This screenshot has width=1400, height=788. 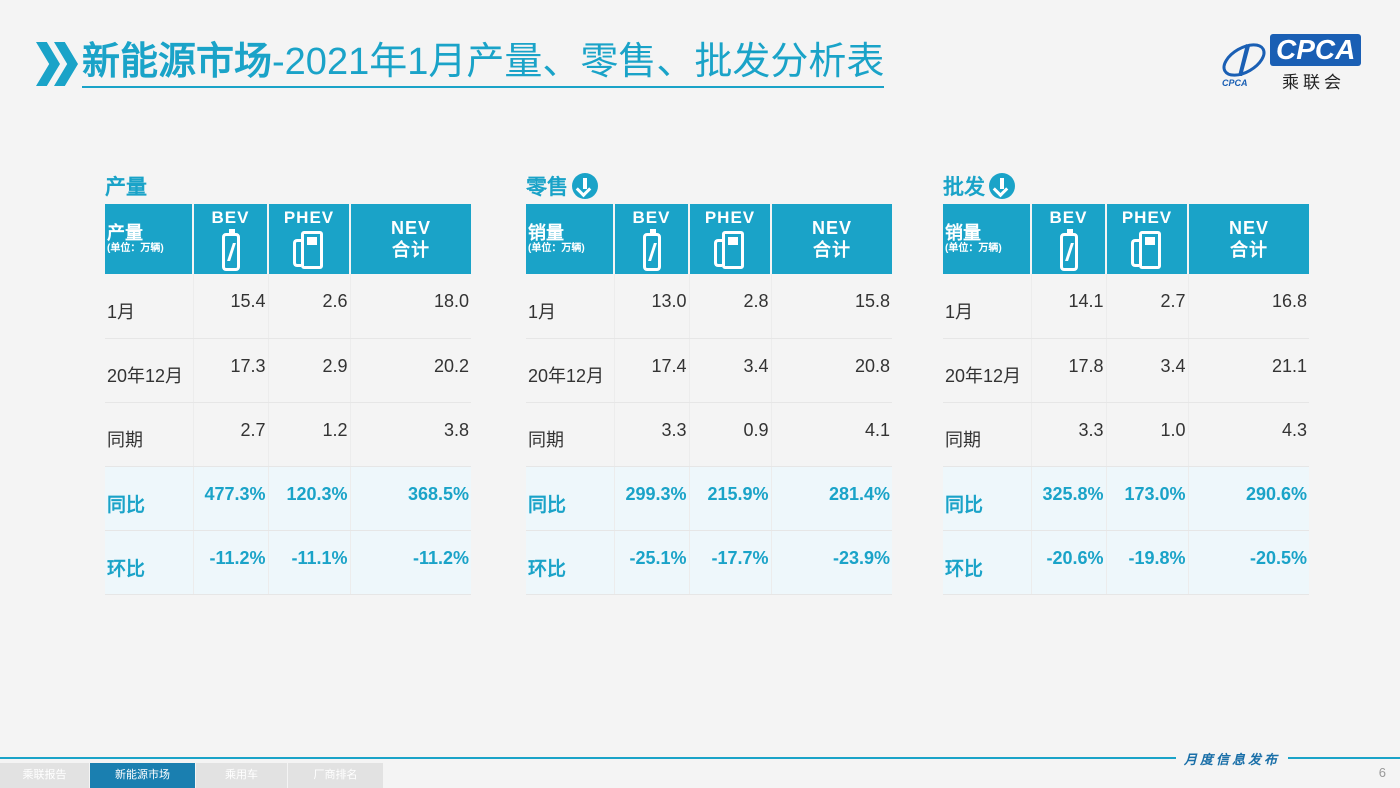 I want to click on header-unit-main: 销量, so click(x=963, y=233).